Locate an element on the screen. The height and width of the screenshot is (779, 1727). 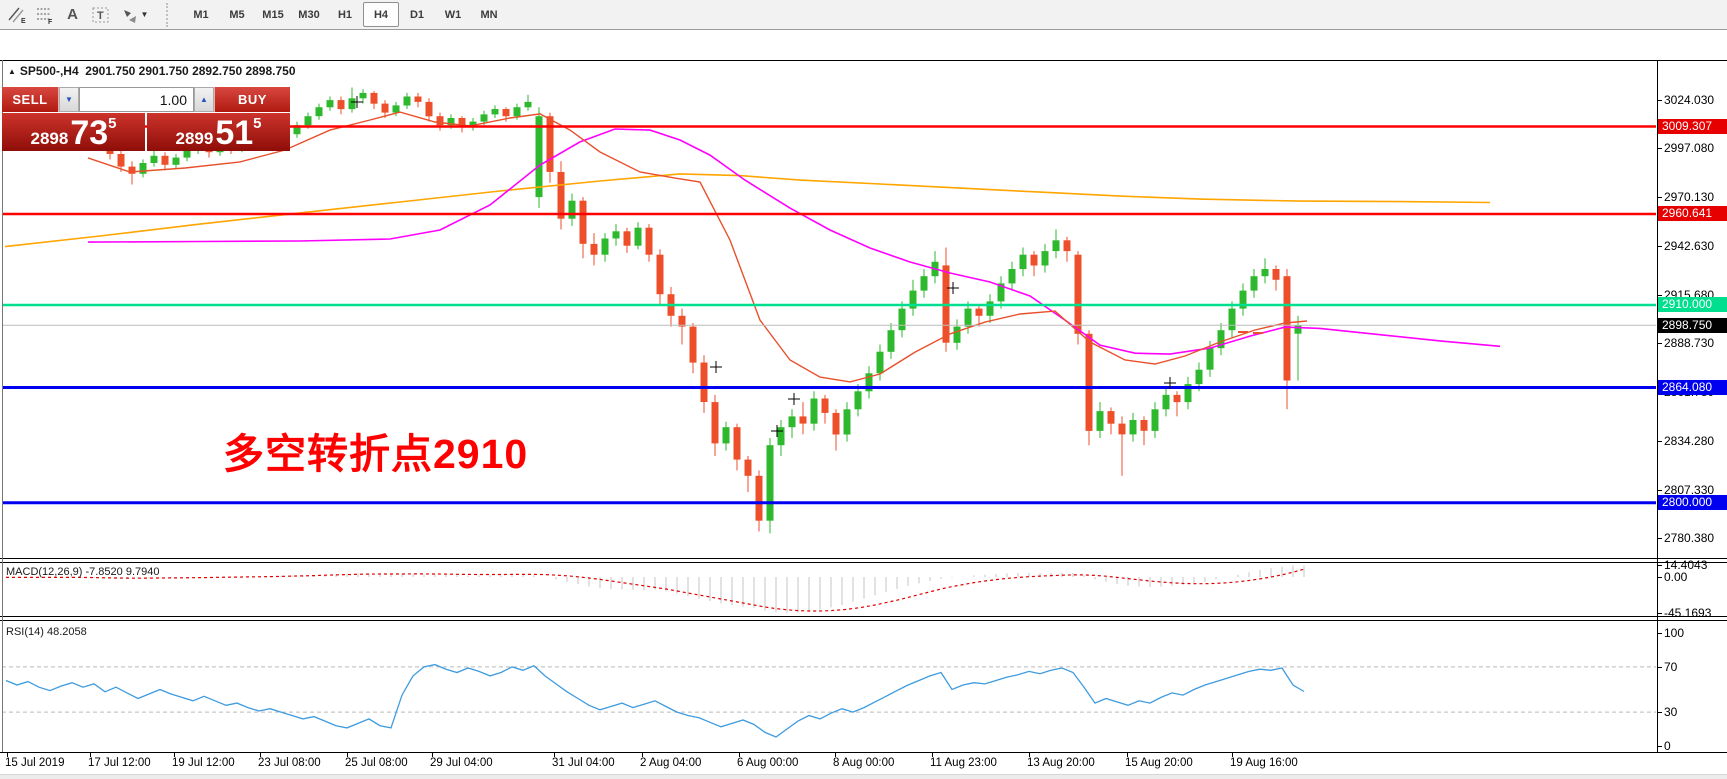
timeframe-buttons: M1 M5 M15 M30 H1 H4 D1 W1 MN is located at coordinates (345, 14).